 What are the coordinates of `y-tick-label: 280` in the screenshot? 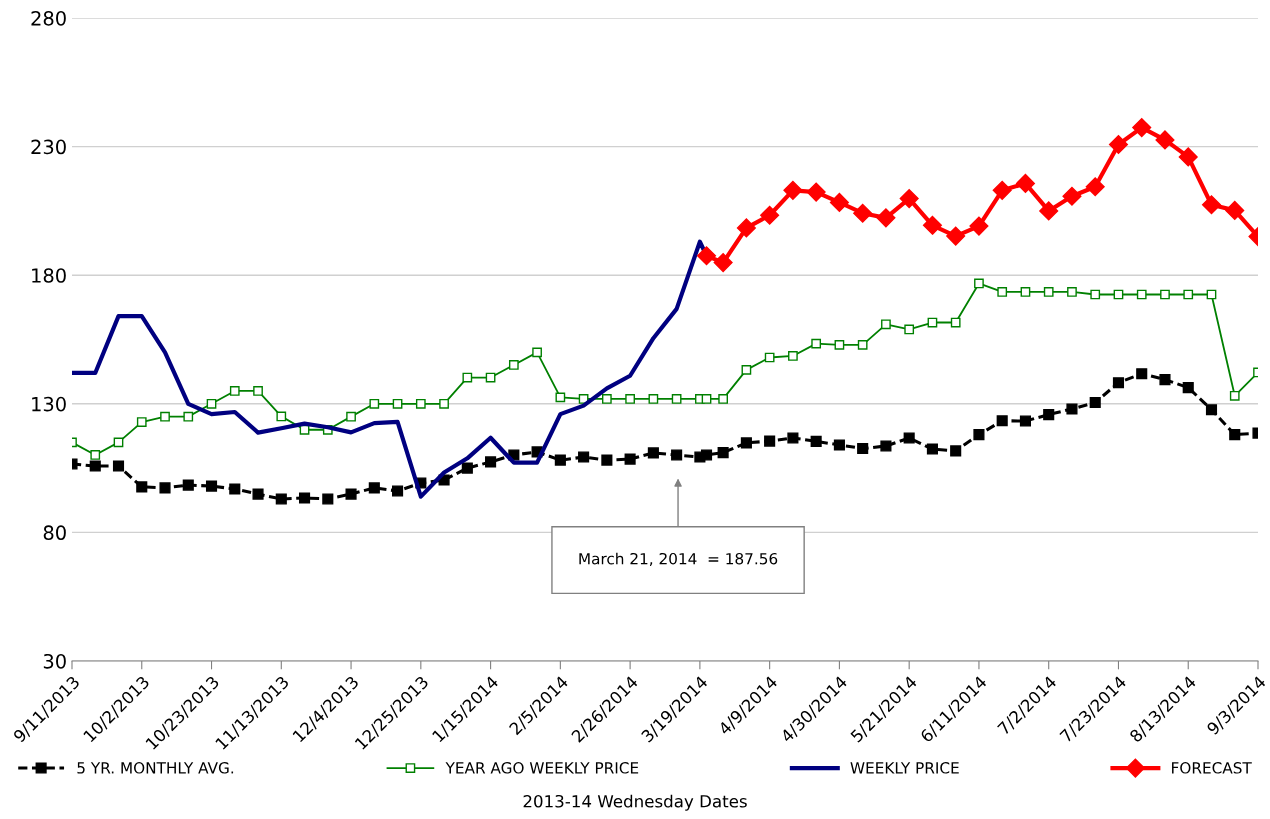 It's located at (48, 18).